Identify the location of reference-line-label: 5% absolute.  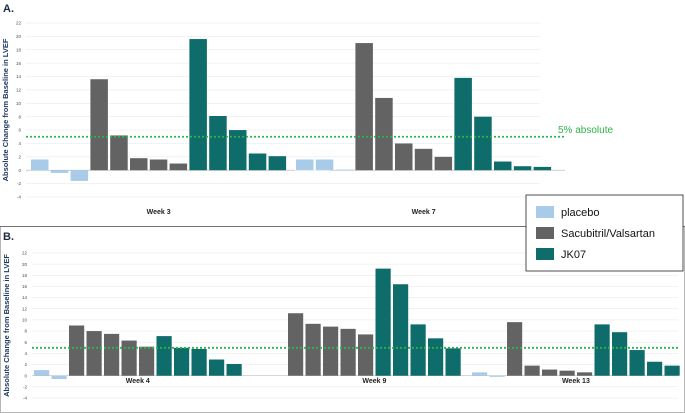
(585, 130).